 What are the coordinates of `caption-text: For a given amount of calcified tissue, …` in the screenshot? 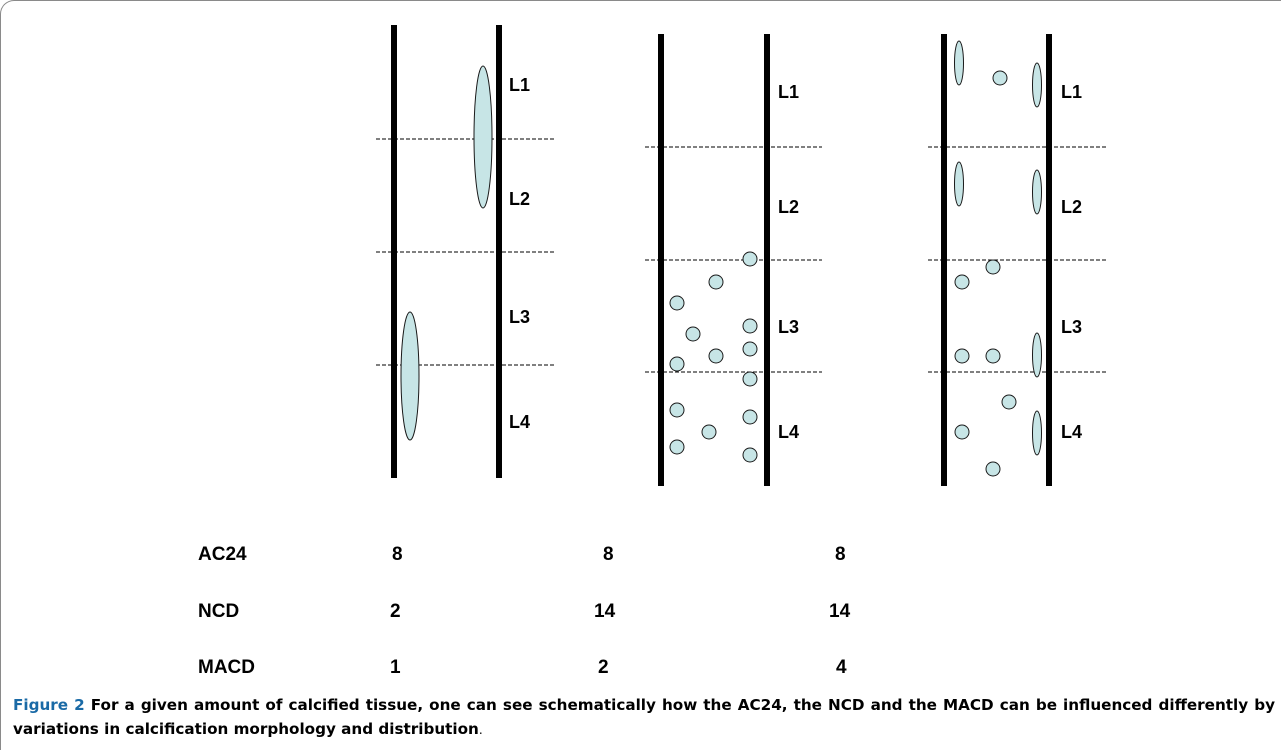 It's located at (644, 717).